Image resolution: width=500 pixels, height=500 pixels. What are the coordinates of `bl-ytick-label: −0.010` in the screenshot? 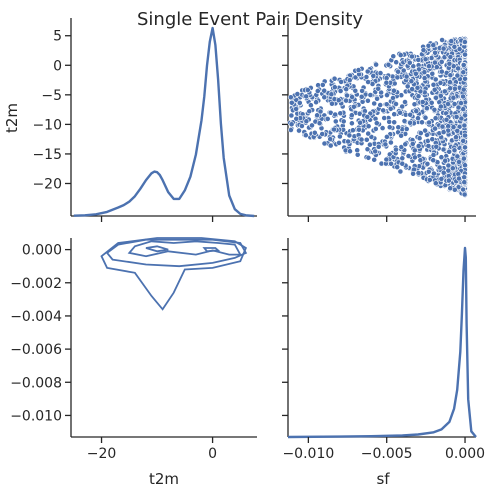 It's located at (36, 416).